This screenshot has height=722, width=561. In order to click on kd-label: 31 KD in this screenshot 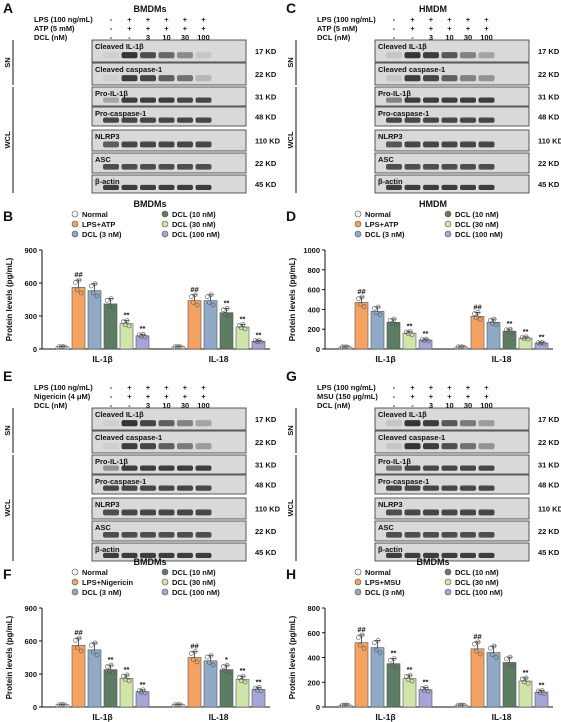, I will do `click(266, 97)`.